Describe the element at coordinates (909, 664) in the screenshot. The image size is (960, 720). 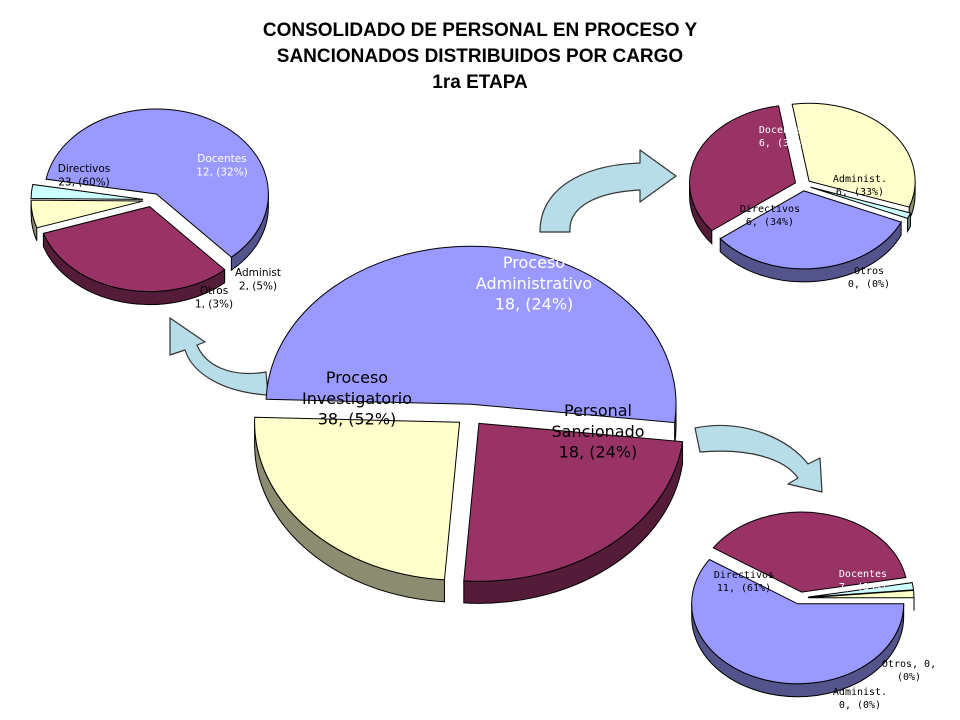
I see `label-line: Otros, 0,` at that location.